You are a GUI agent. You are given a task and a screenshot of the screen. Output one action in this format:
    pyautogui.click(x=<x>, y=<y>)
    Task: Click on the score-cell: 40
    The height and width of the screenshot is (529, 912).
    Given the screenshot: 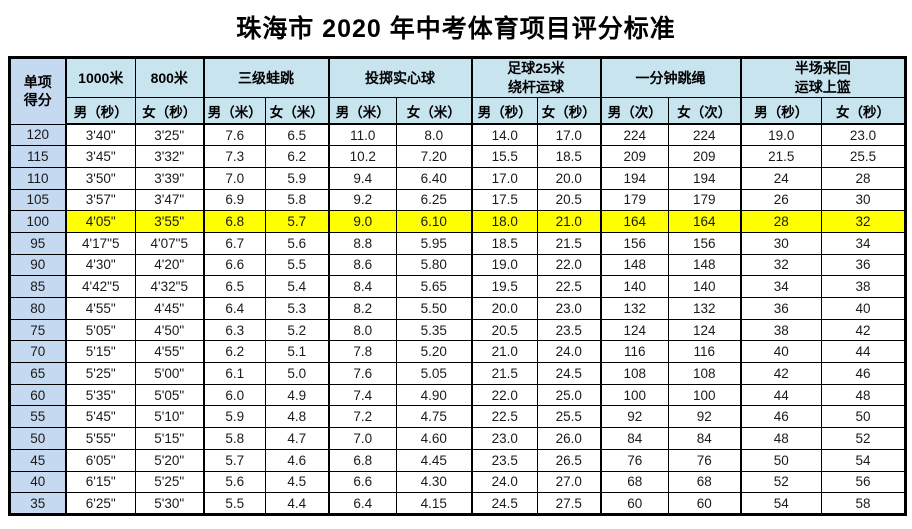 What is the action you would take?
    pyautogui.click(x=37, y=482)
    